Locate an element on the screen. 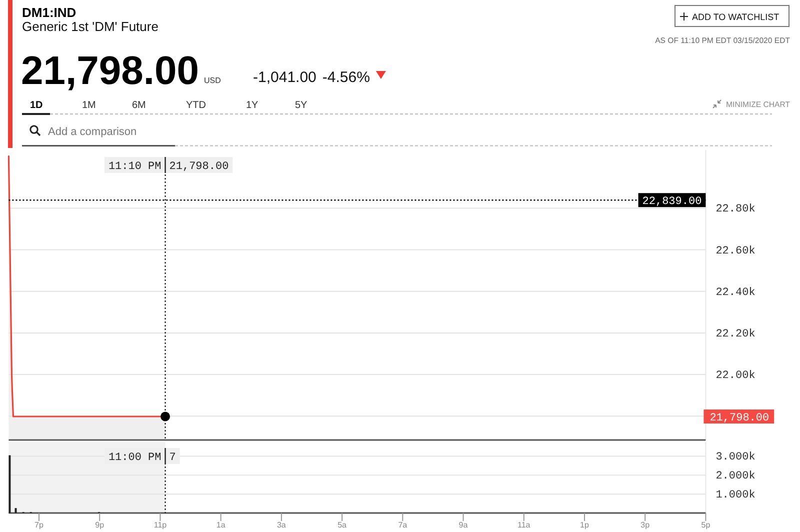 This screenshot has width=800, height=532. text: 1D is located at coordinates (36, 105).